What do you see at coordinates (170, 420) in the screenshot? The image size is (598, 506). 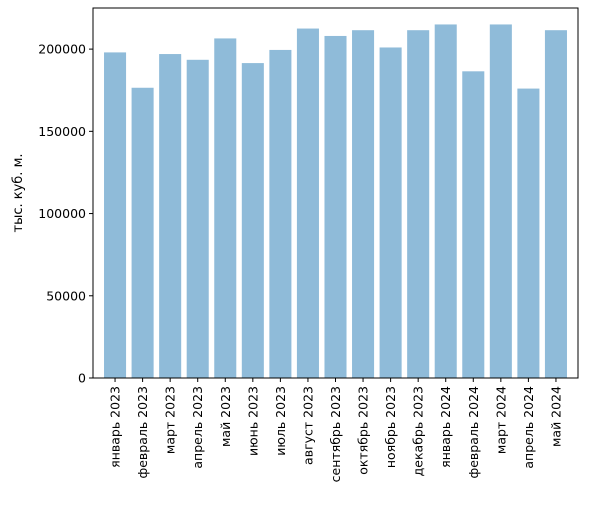 I see `x-tick-label-2: март 2023` at bounding box center [170, 420].